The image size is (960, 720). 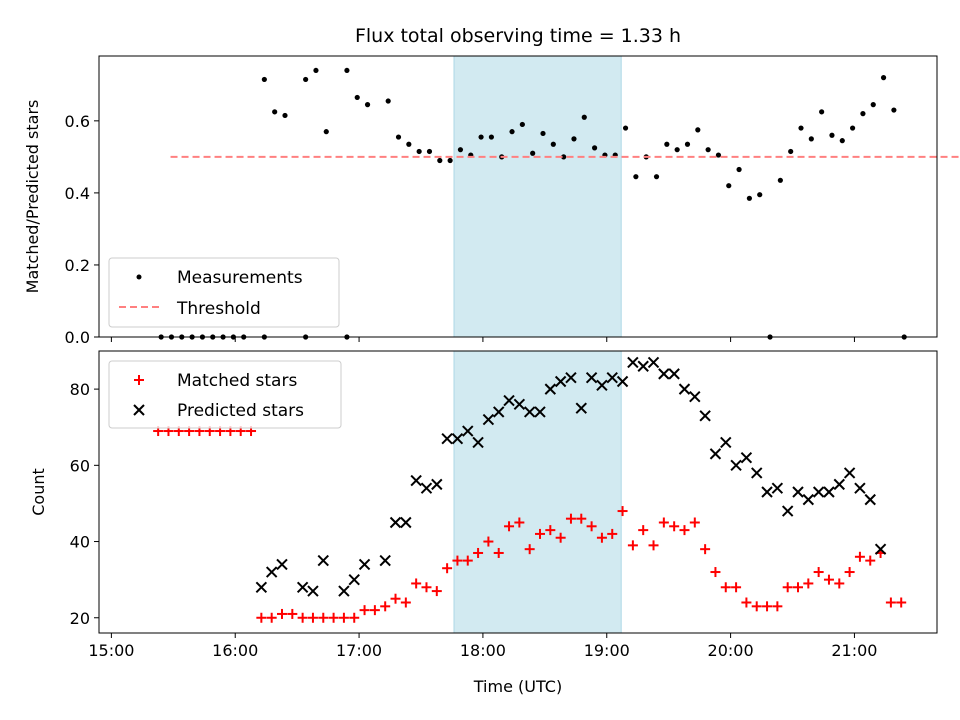 I want to click on time-tick-label: 21:00, so click(x=854, y=650).